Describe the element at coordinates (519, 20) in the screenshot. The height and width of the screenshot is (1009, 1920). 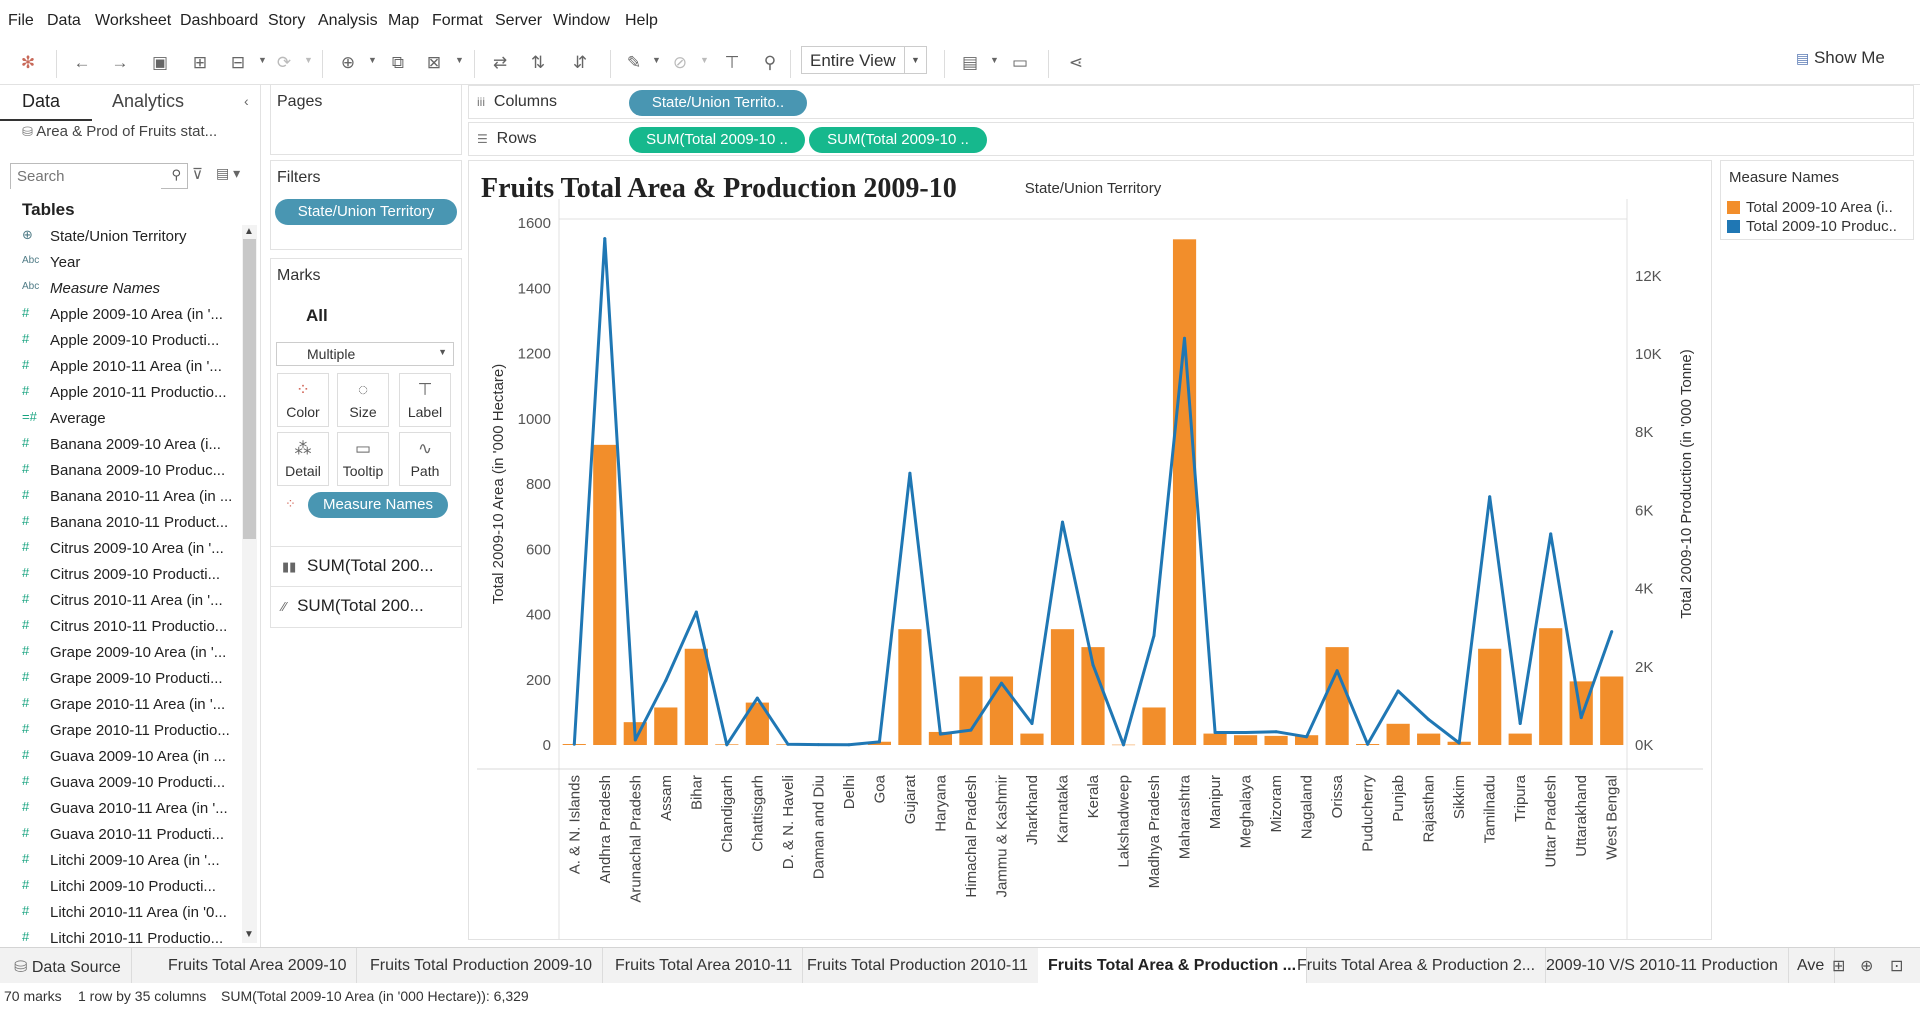
I see `menu-server: Server` at that location.